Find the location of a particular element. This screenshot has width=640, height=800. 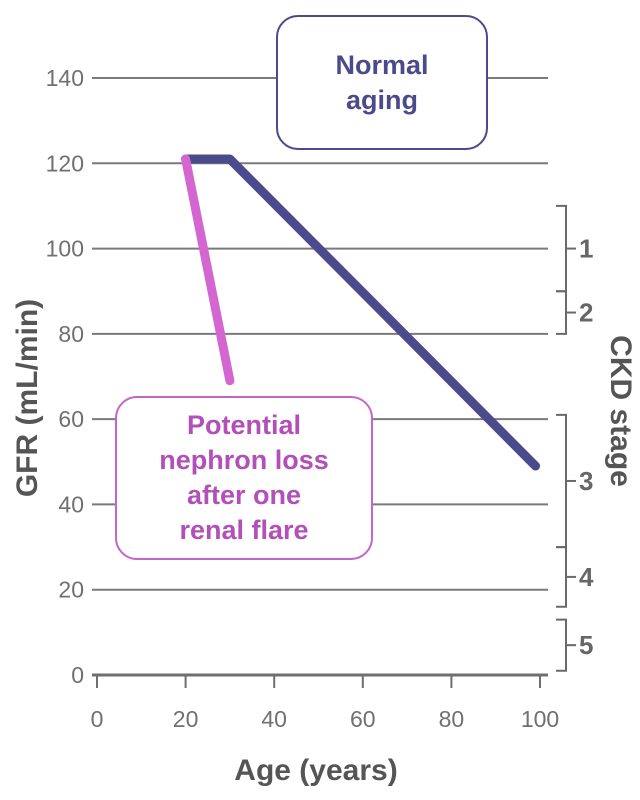

x-tick-label-0: 0 is located at coordinates (97, 719).